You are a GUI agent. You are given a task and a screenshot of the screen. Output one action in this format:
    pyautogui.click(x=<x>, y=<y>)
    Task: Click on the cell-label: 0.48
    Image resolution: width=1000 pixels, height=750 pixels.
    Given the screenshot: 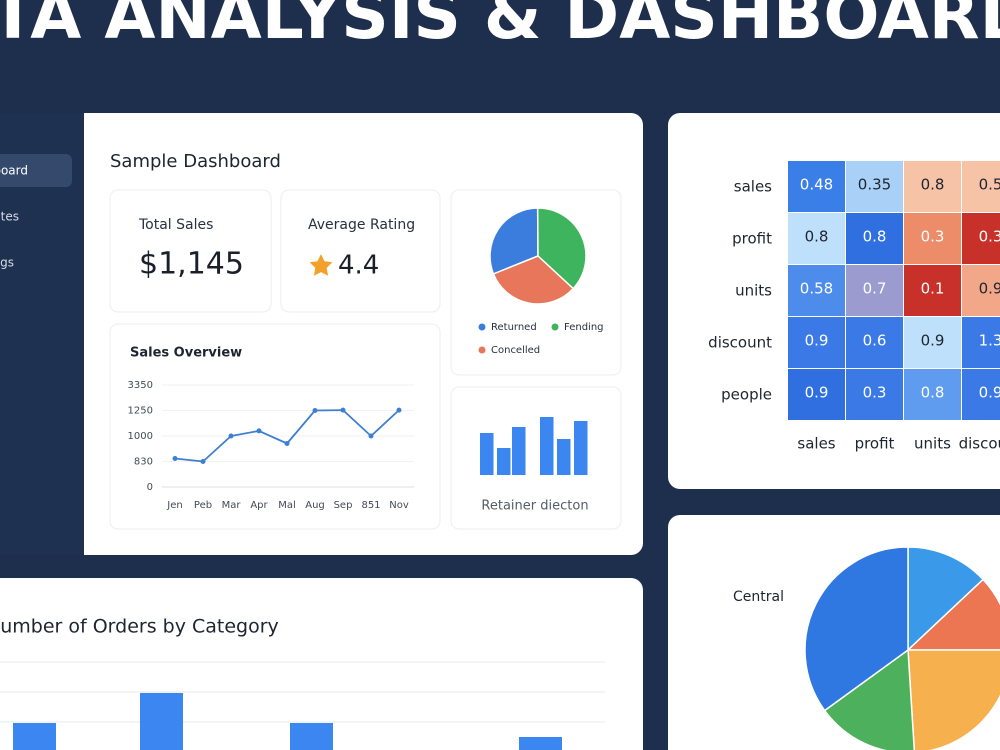 What is the action you would take?
    pyautogui.click(x=816, y=185)
    